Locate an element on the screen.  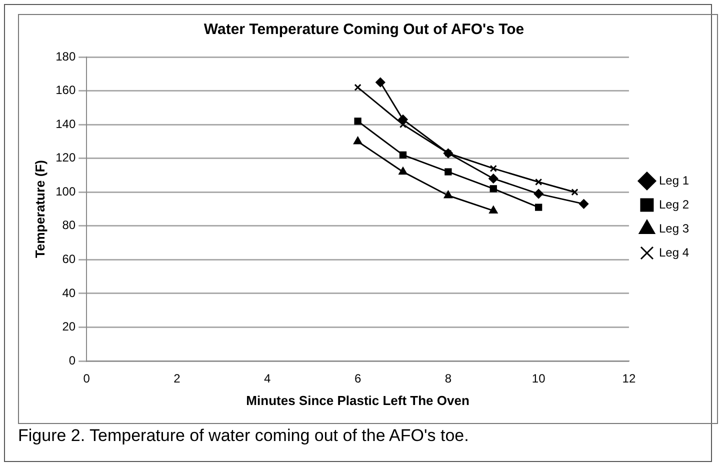
legend-label: Leg 4 is located at coordinates (674, 252).